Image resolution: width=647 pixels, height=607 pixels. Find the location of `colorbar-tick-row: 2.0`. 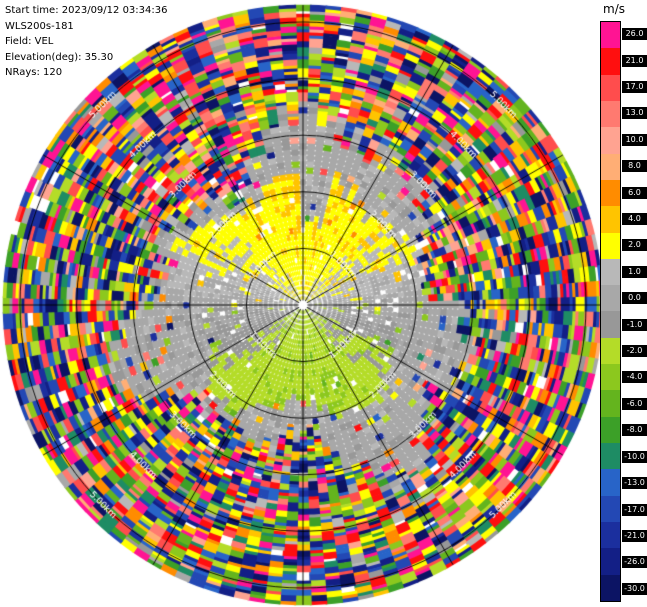

colorbar-tick-row: 2.0 is located at coordinates (634, 245).